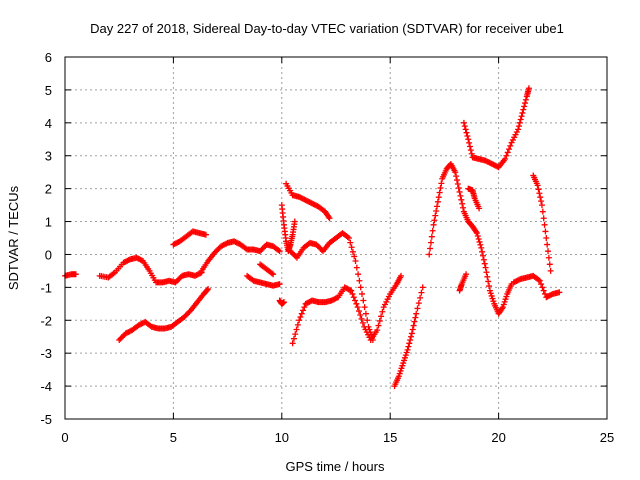 Image resolution: width=640 pixels, height=480 pixels. I want to click on y-tick-label: -4, so click(46, 386).